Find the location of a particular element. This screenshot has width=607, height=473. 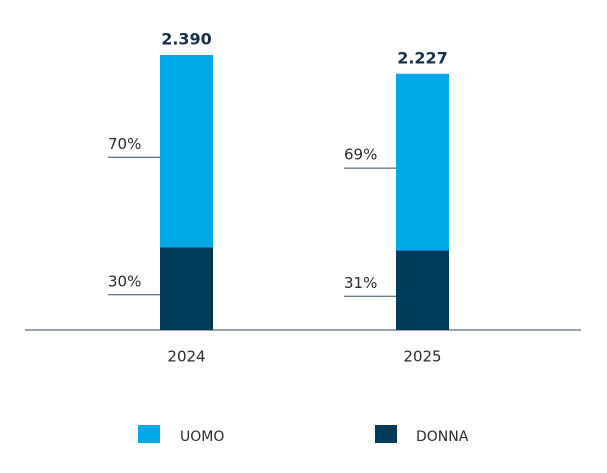

segment-label: 70% is located at coordinates (124, 144).